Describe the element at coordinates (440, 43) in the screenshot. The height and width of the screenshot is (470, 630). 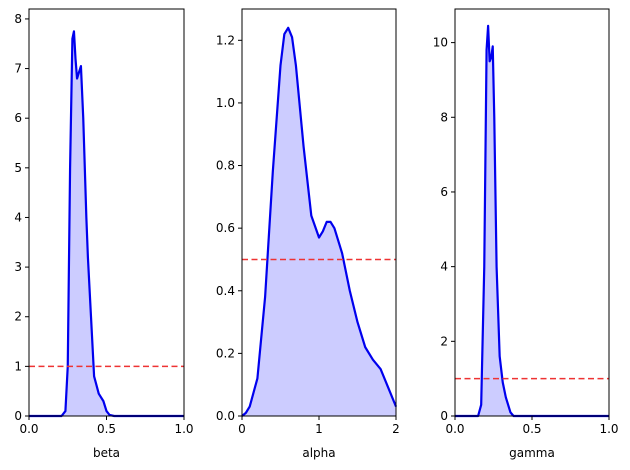
I see `y-tick-label: 10` at that location.